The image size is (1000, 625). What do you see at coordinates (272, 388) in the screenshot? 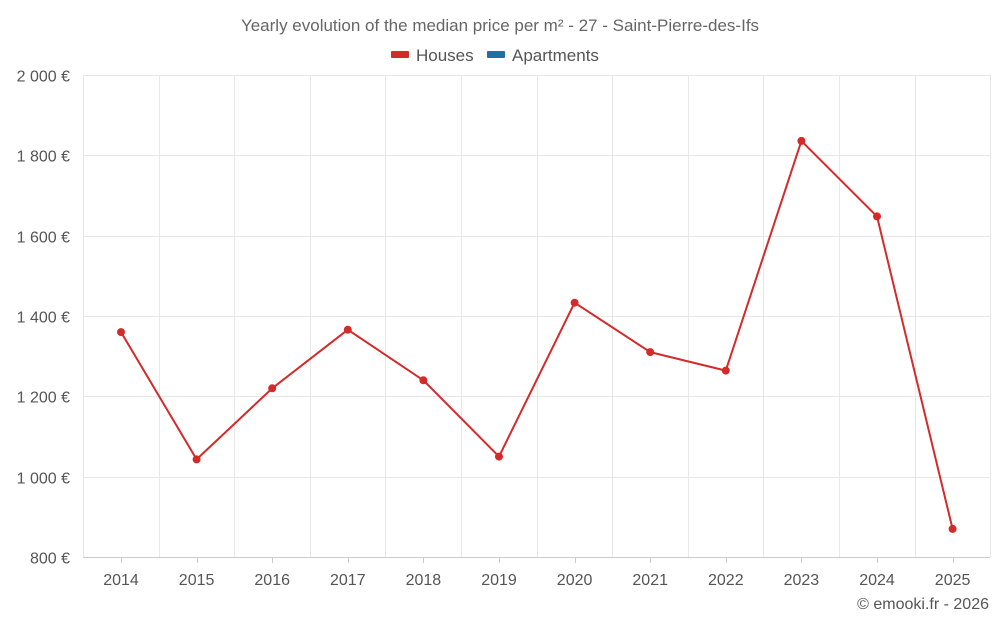
I see `data-point-2016` at bounding box center [272, 388].